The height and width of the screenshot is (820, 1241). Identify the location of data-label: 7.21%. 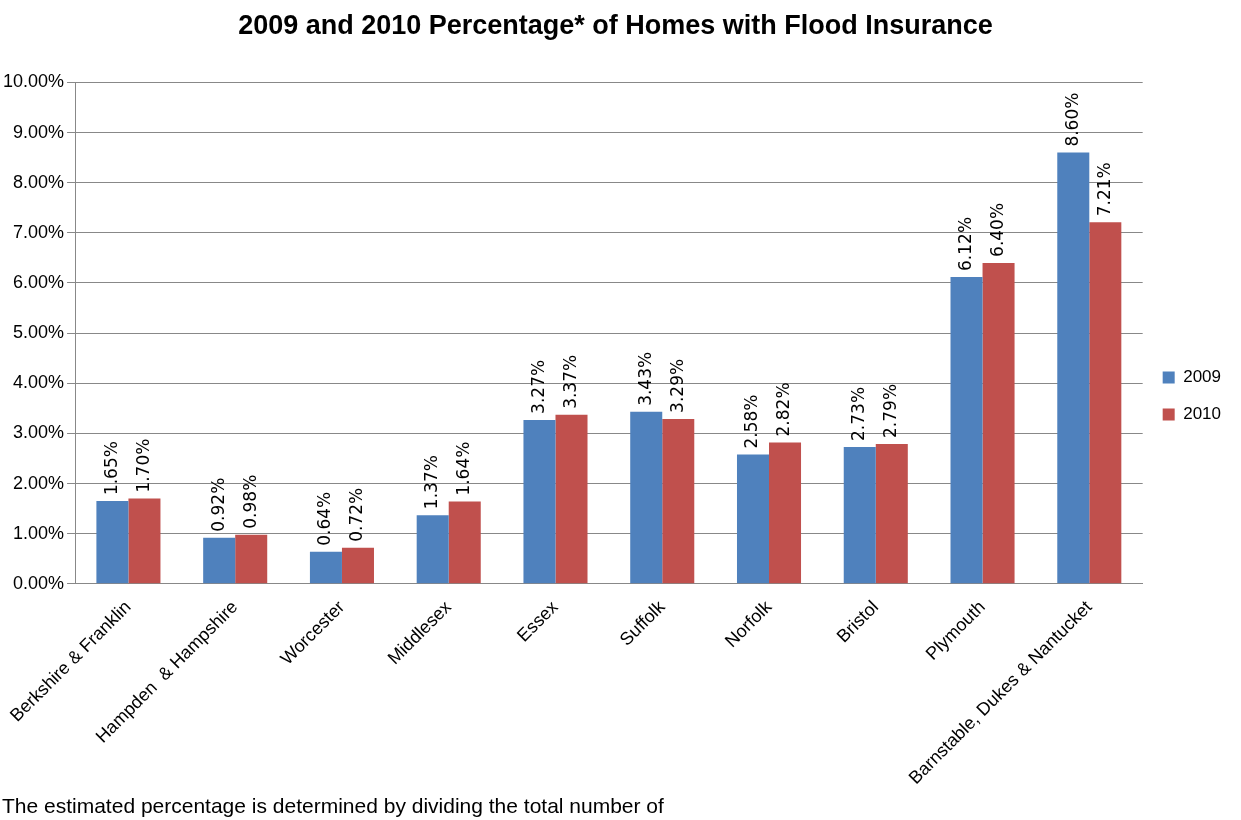
(1103, 189).